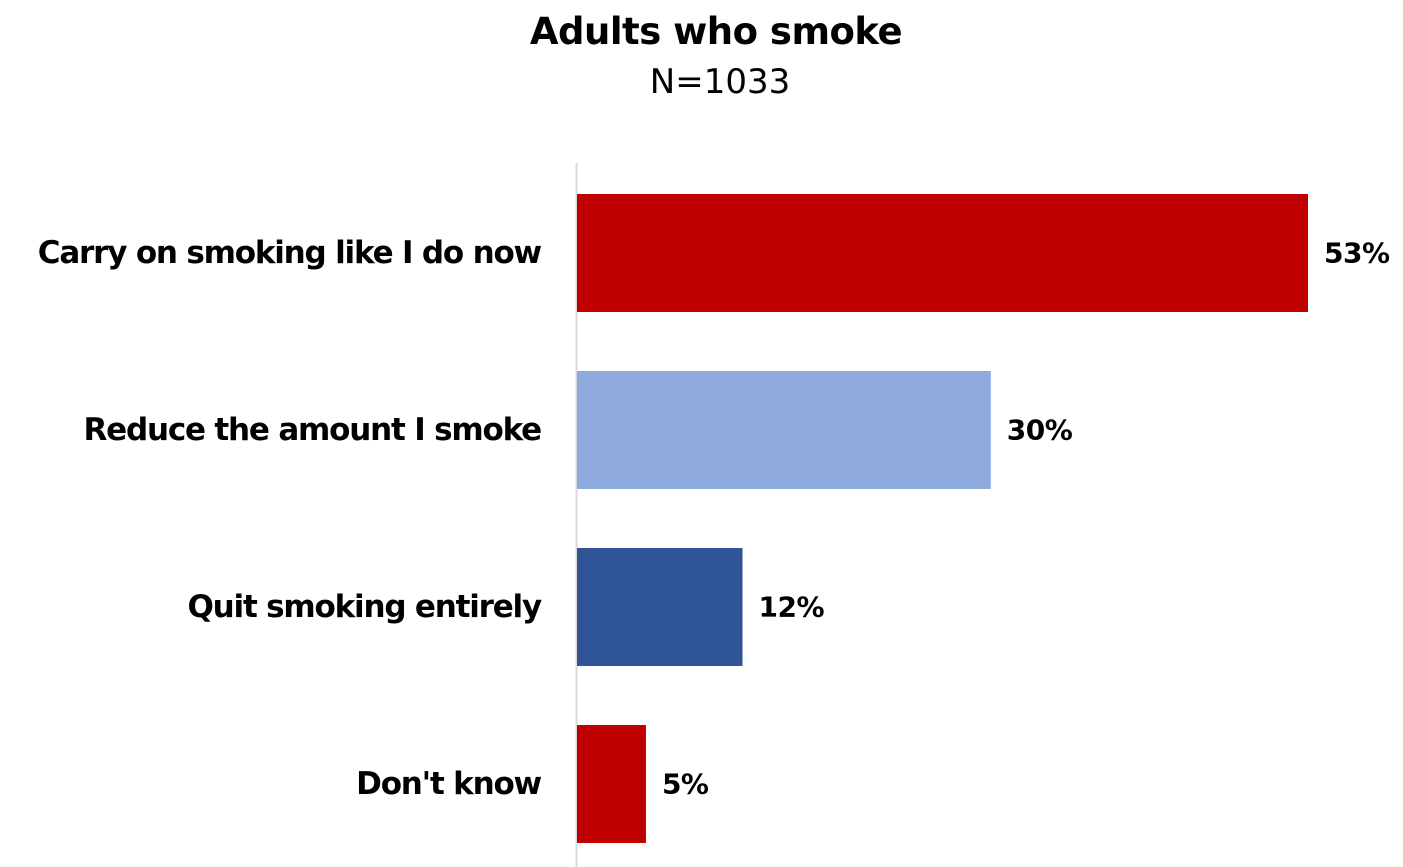  What do you see at coordinates (685, 784) in the screenshot?
I see `value-label: 5%` at bounding box center [685, 784].